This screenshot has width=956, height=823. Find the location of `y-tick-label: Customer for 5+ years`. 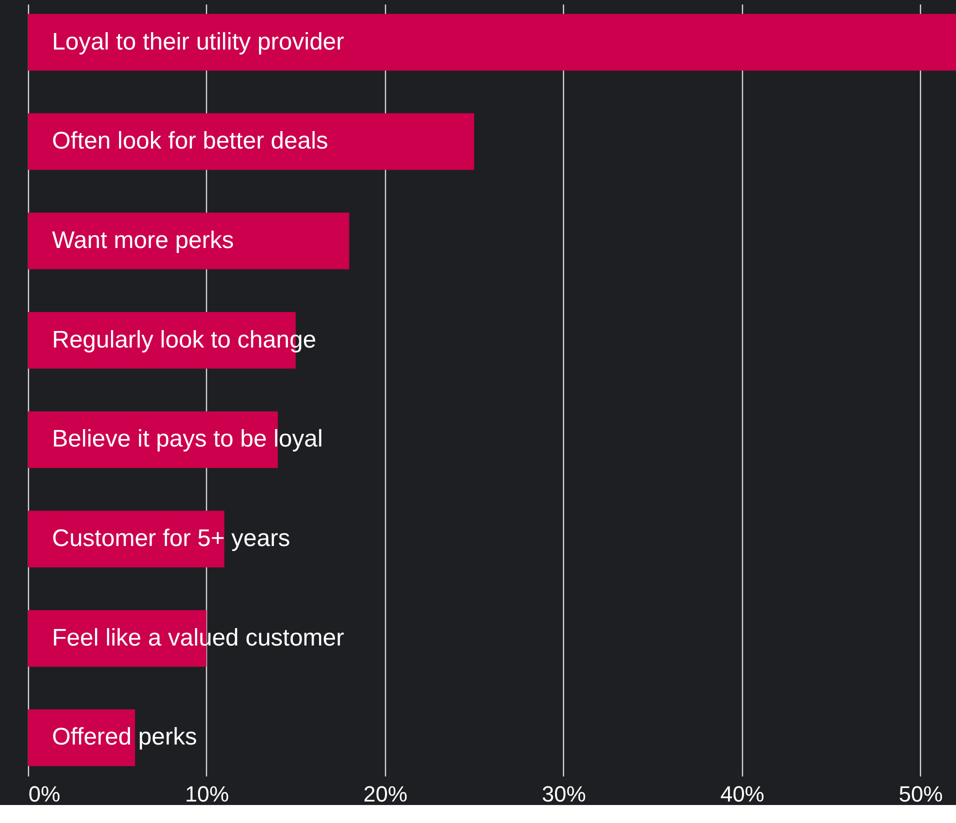

y-tick-label: Customer for 5+ years is located at coordinates (171, 538).